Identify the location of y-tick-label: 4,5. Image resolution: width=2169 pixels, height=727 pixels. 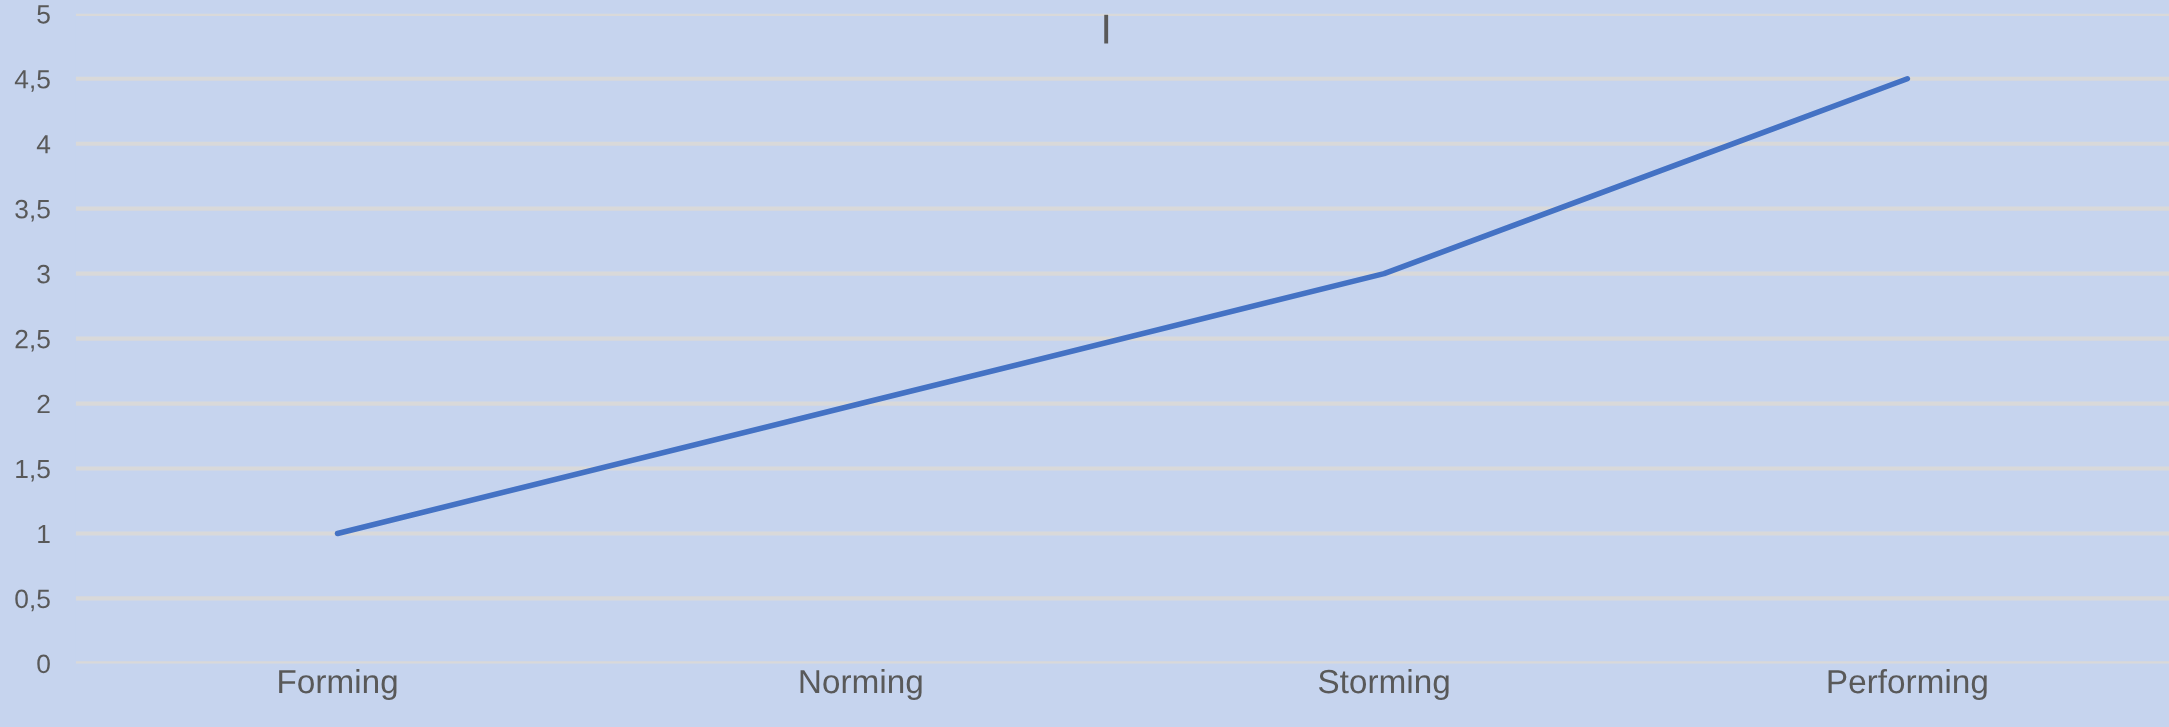
(32, 81).